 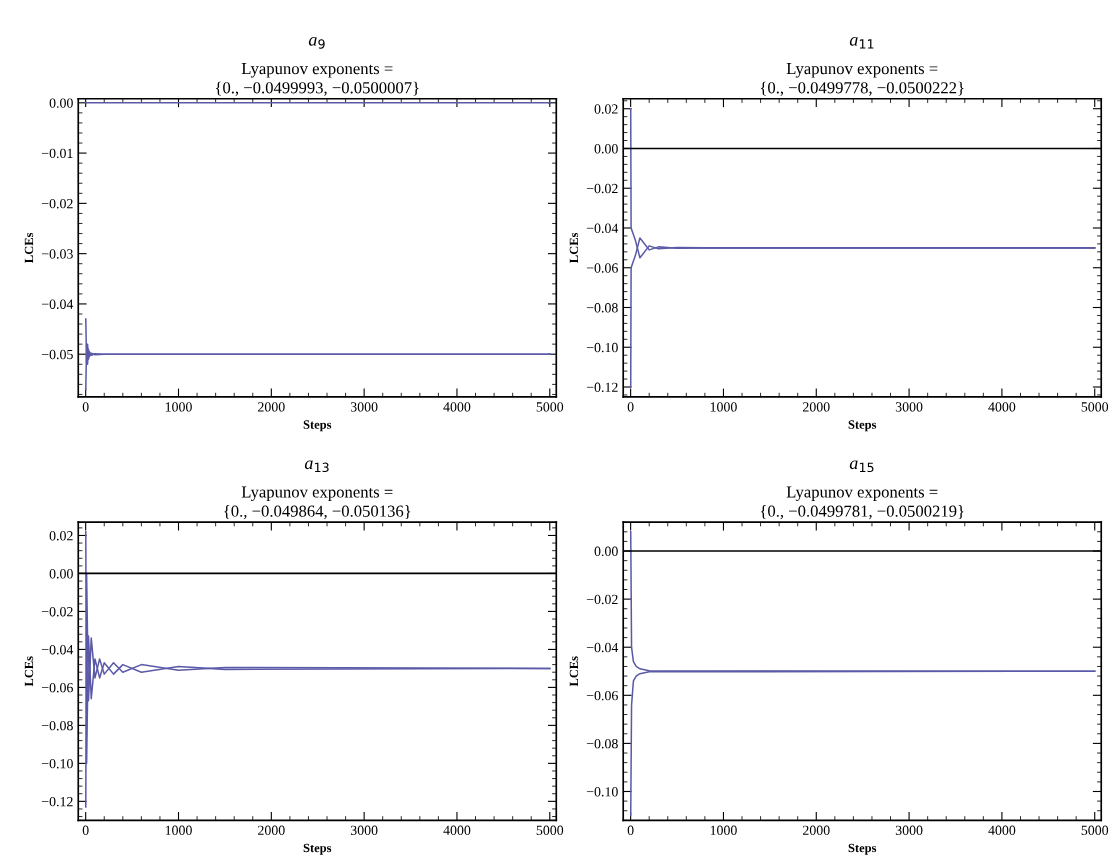 I want to click on chart-title: a$_{15}$, so click(x=861, y=466).